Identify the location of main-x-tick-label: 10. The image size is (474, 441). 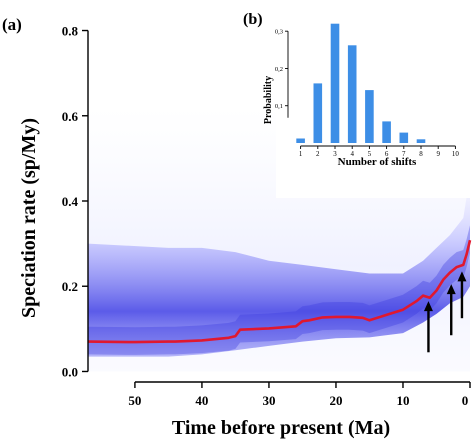
(402, 400).